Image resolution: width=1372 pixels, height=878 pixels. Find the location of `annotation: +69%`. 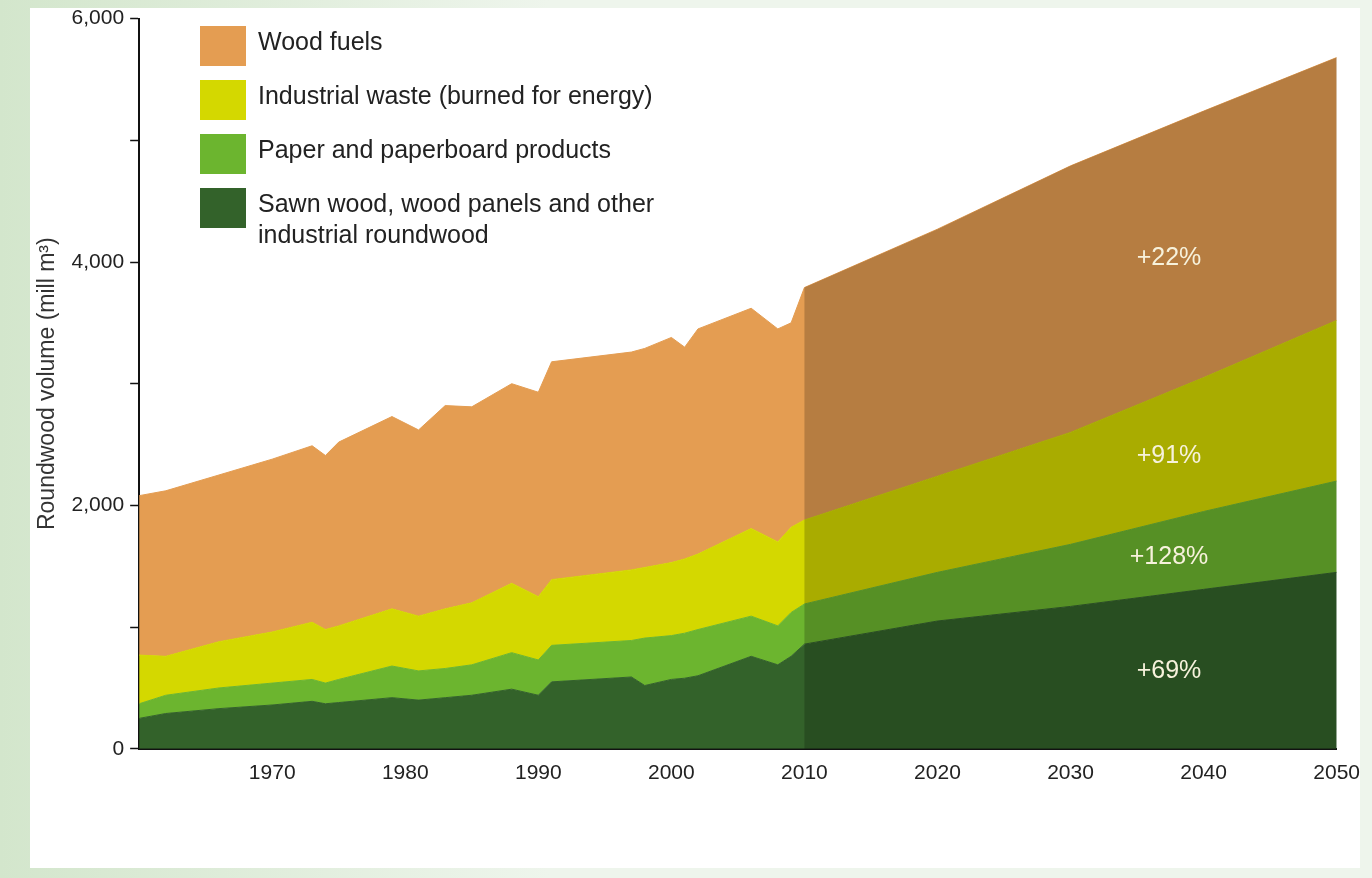

annotation: +69% is located at coordinates (1169, 669).